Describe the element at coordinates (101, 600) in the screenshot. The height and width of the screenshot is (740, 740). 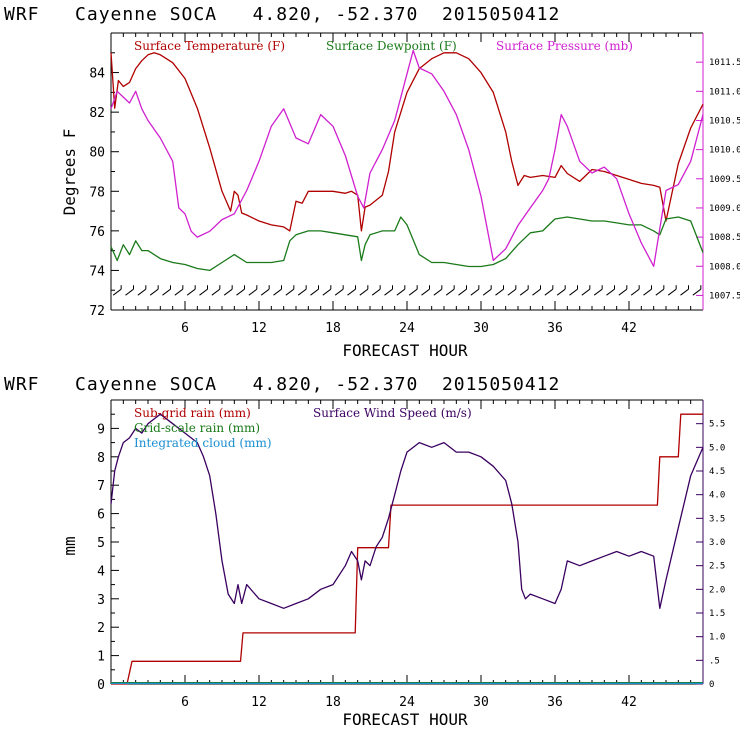
I see `y-tick-label: 3` at that location.